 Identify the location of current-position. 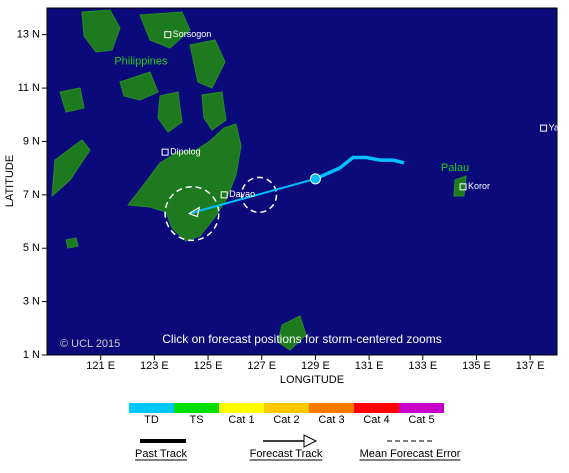
(315, 179).